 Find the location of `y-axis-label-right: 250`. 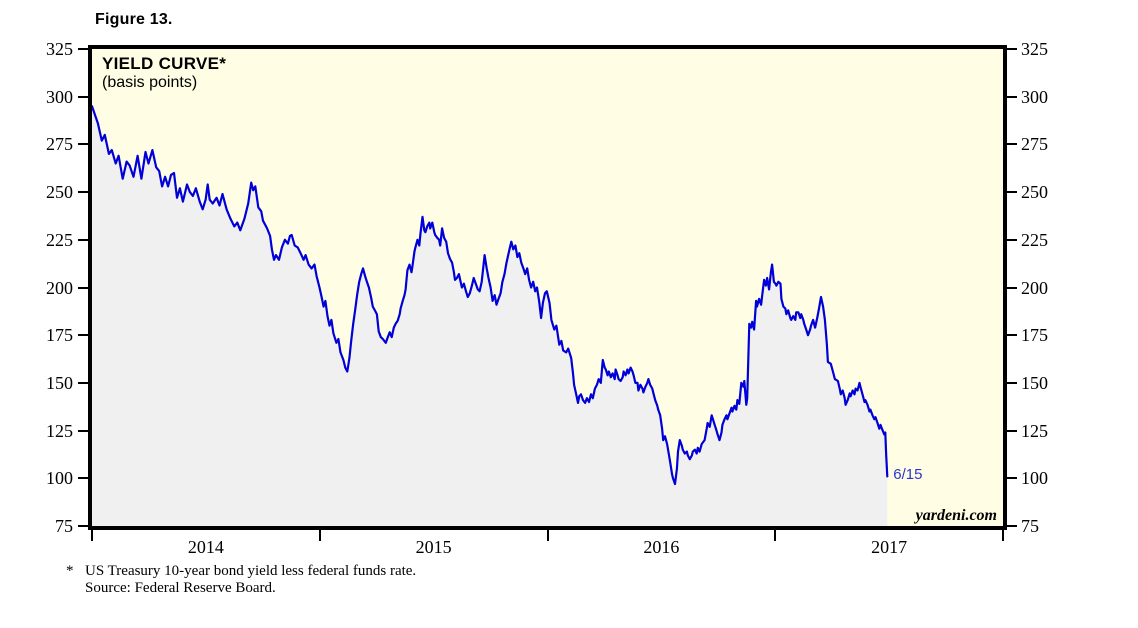

y-axis-label-right: 250 is located at coordinates (1034, 192).